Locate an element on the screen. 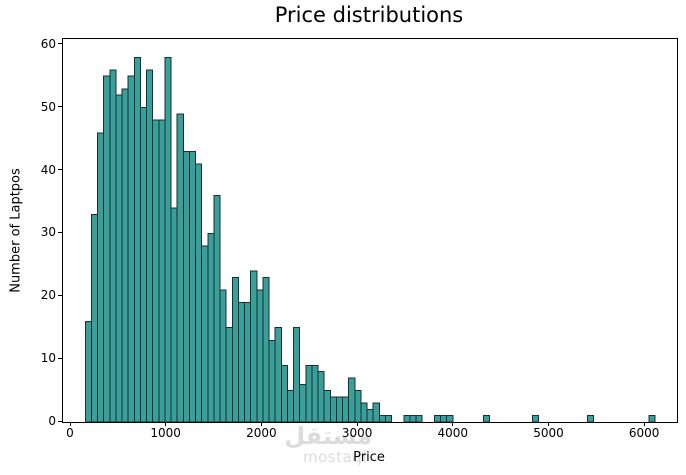  x-tick-label: 6000 is located at coordinates (644, 433).